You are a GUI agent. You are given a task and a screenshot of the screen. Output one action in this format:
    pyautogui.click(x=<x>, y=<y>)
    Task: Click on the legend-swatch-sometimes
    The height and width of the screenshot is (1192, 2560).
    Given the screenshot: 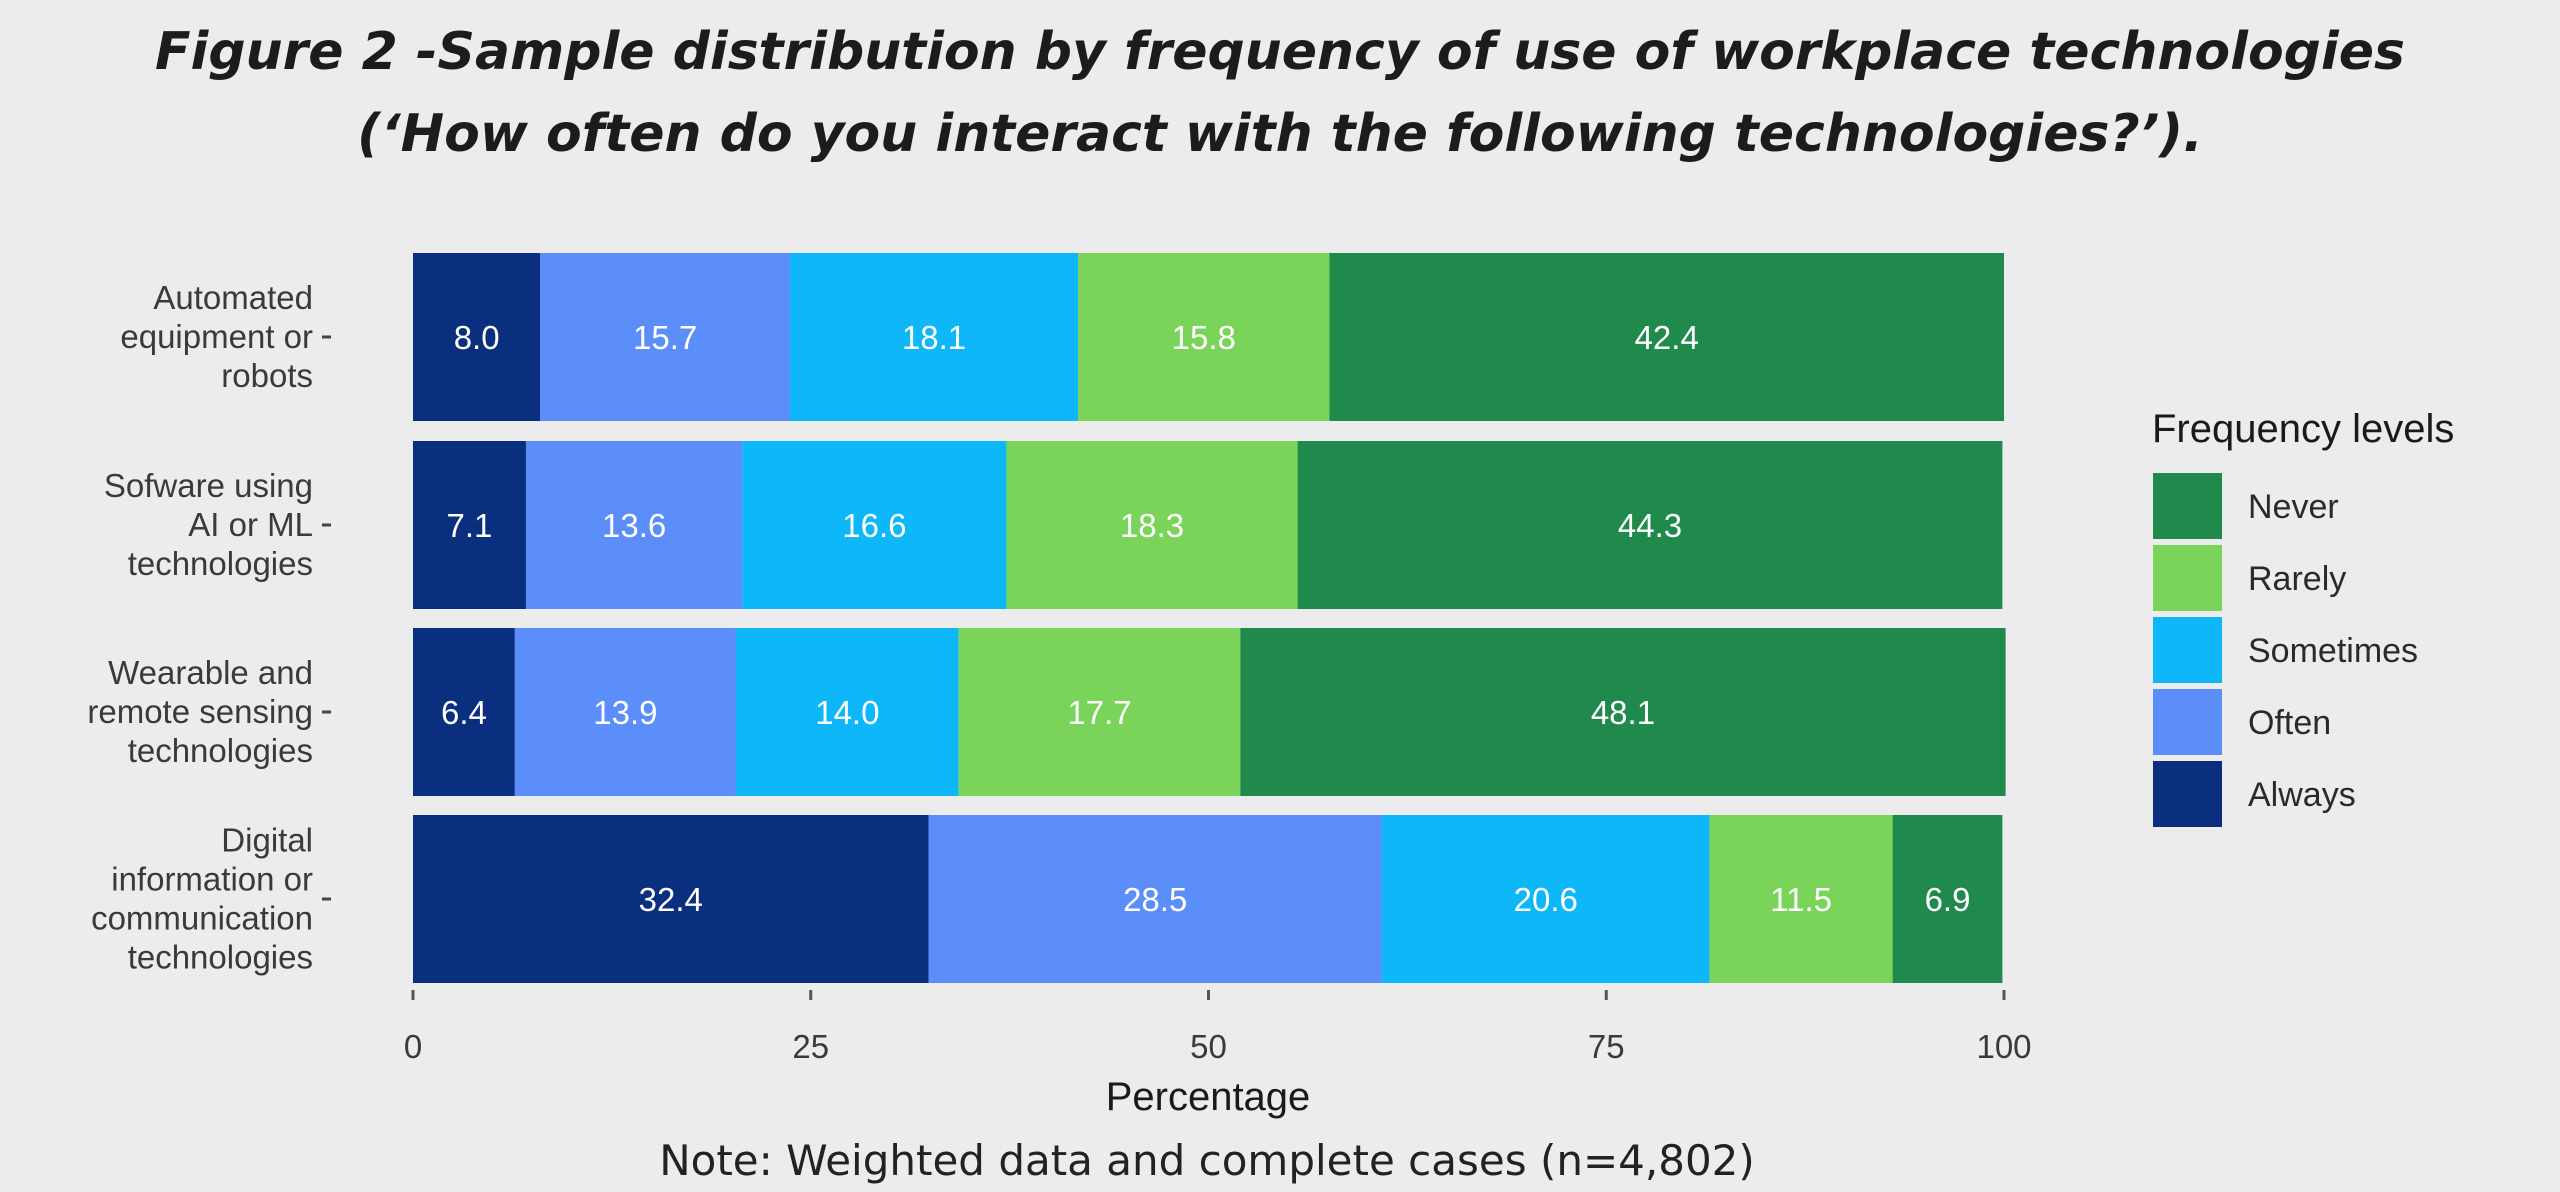 What is the action you would take?
    pyautogui.click(x=2187, y=650)
    